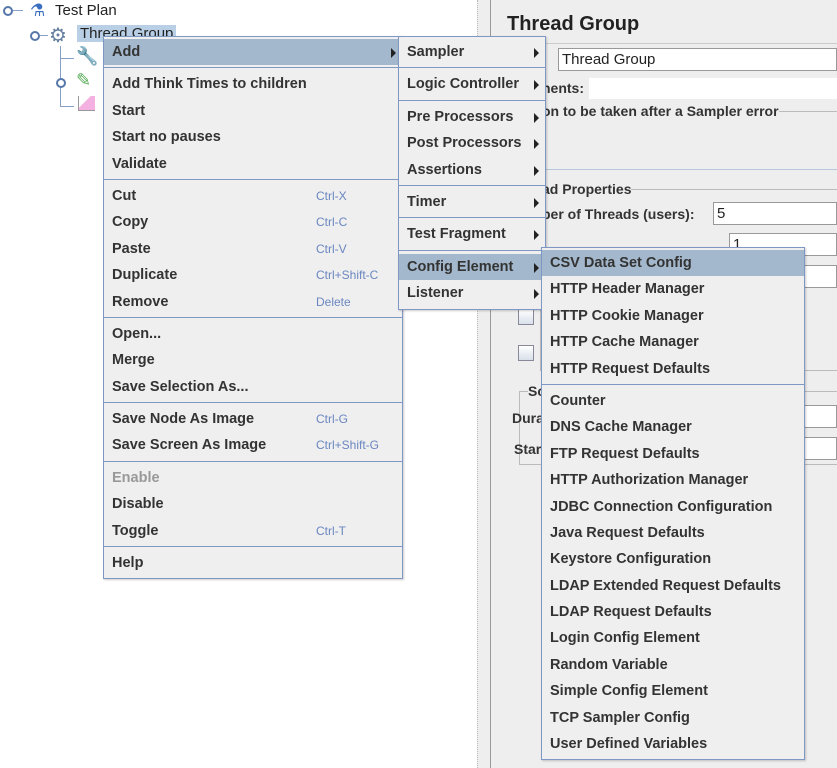 The height and width of the screenshot is (768, 837). I want to click on menu-item-label: Test Fragment, so click(456, 234).